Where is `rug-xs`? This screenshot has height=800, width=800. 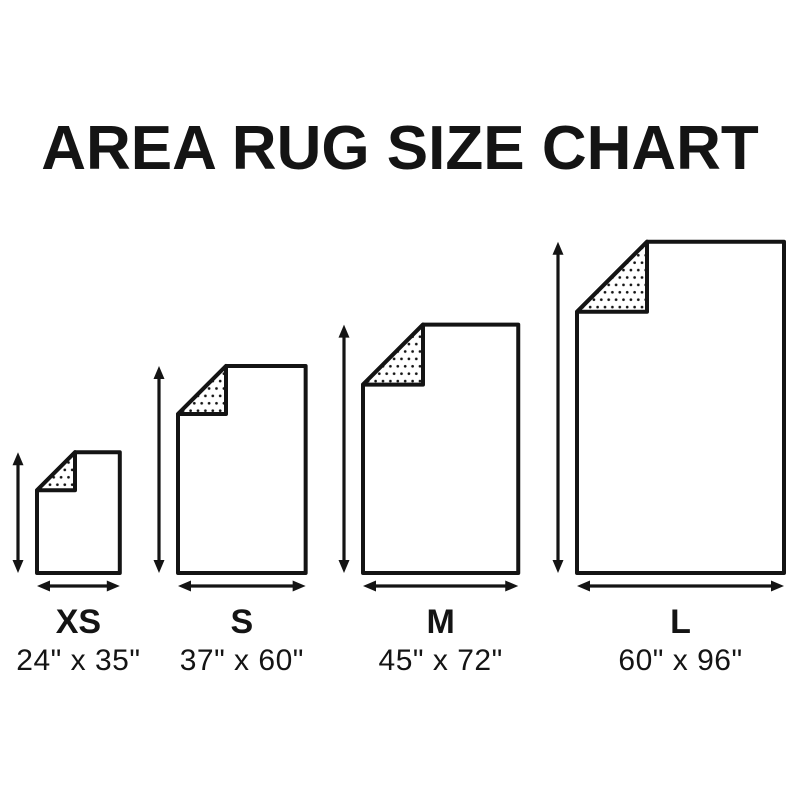 rug-xs is located at coordinates (67, 521).